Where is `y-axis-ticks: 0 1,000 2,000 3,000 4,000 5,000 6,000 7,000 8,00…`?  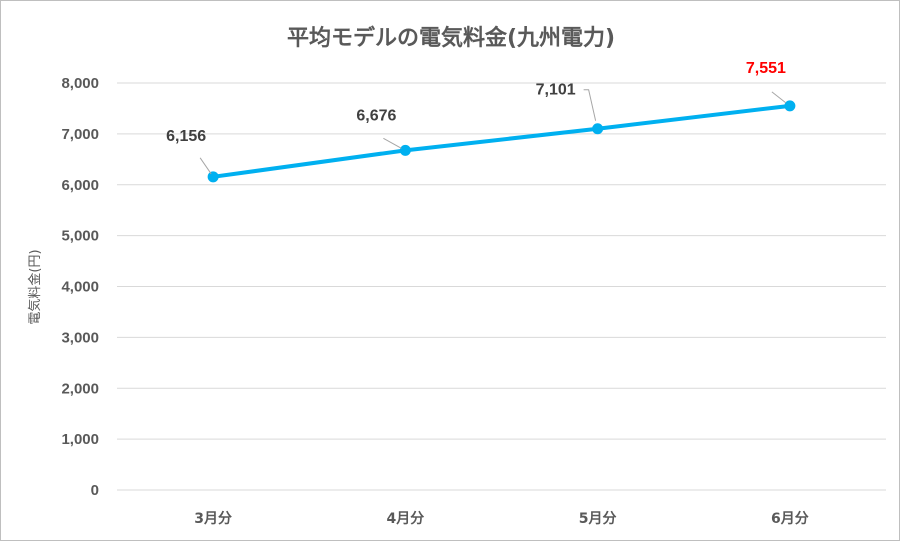
y-axis-ticks: 0 1,000 2,000 3,000 4,000 5,000 6,000 7,000 8,00… is located at coordinates (80, 287).